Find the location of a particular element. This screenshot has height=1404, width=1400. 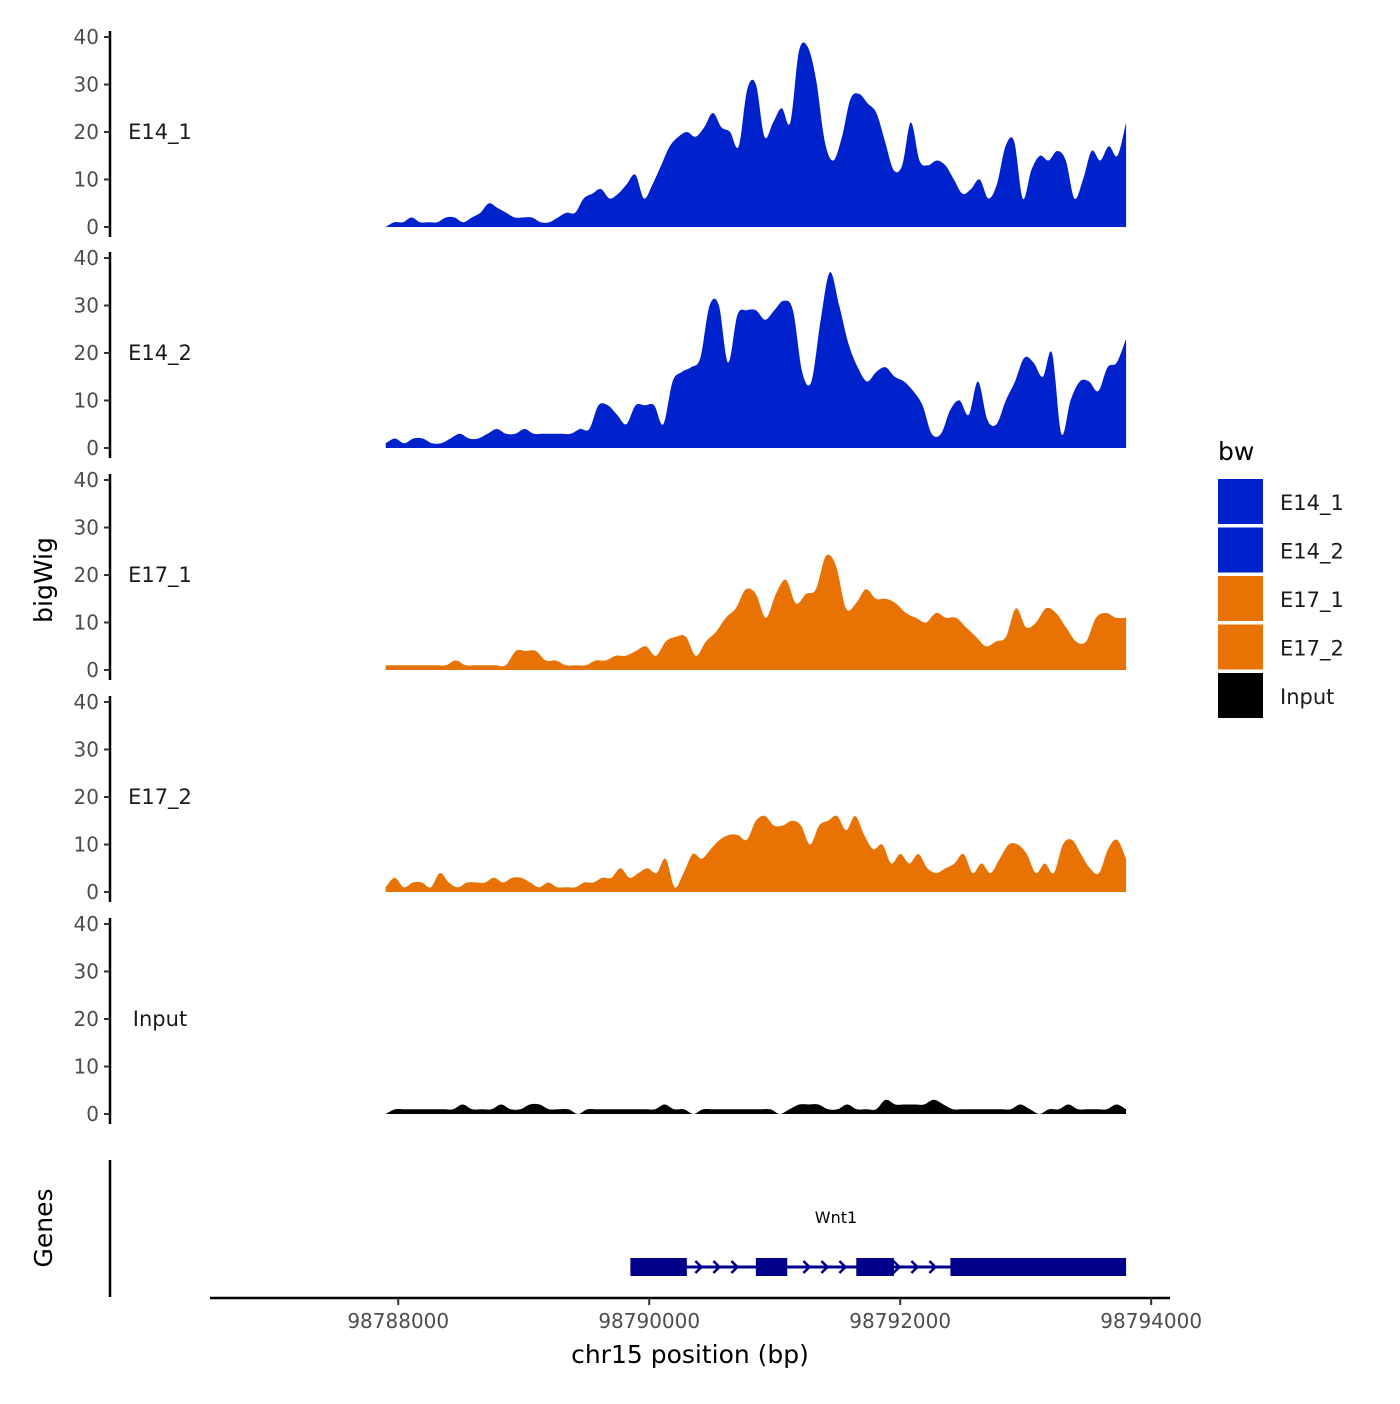

track-label: E14_1 is located at coordinates (160, 132).